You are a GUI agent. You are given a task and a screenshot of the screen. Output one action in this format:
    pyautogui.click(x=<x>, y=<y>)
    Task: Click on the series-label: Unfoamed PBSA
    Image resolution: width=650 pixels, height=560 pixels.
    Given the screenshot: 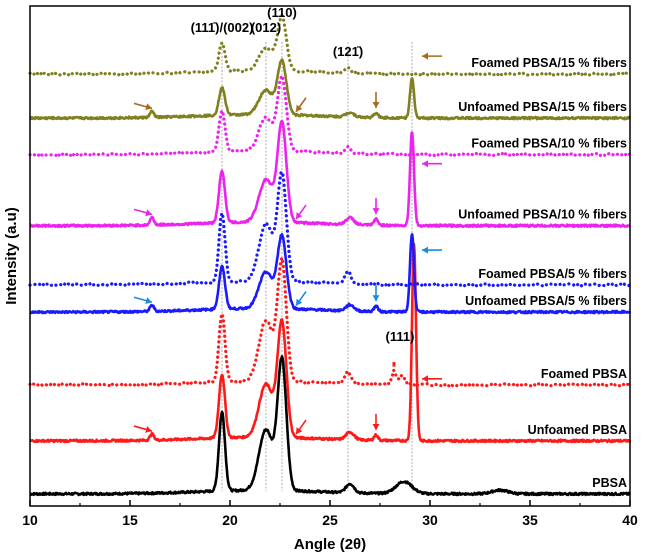 What is the action you would take?
    pyautogui.click(x=577, y=430)
    